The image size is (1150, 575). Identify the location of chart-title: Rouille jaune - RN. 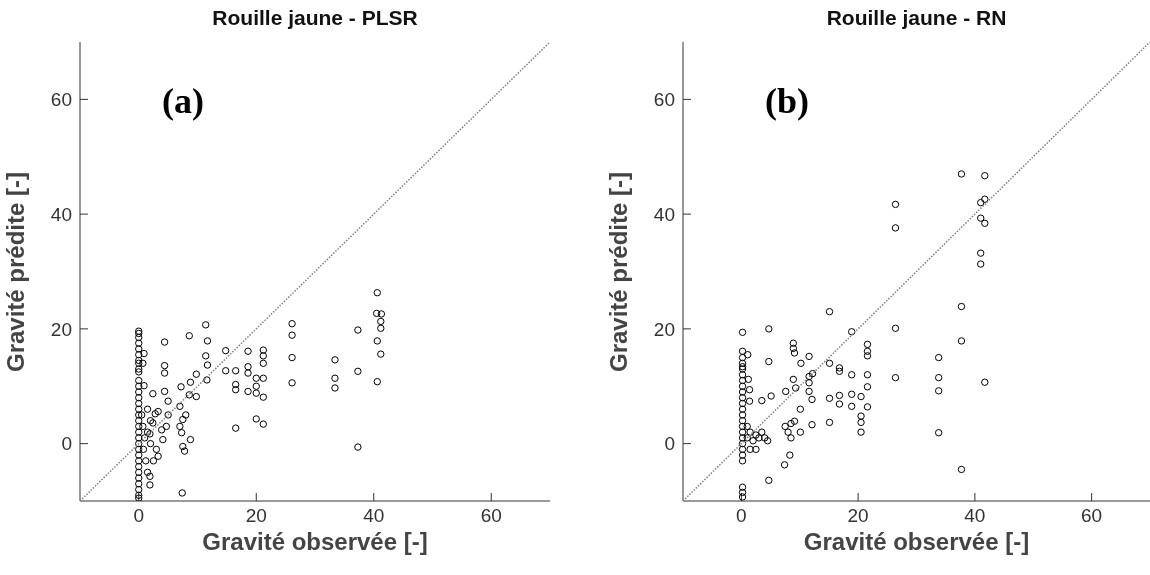
(916, 18).